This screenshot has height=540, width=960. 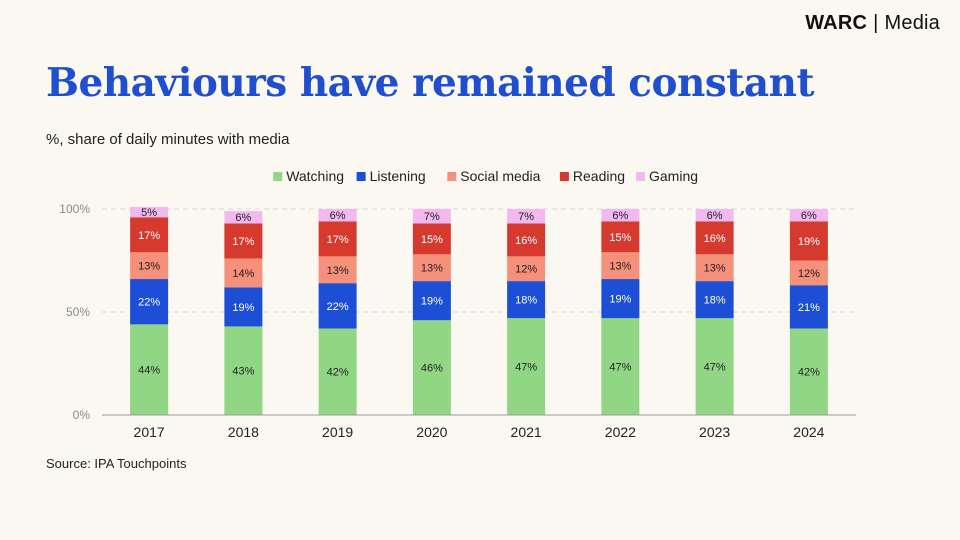 I want to click on data-label: 44%, so click(x=149, y=371).